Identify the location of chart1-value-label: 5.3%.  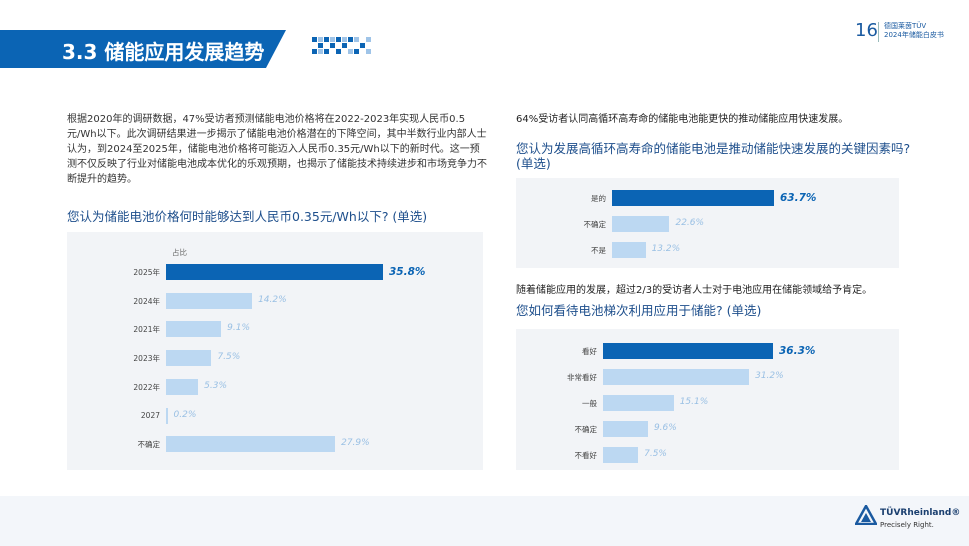
(215, 385).